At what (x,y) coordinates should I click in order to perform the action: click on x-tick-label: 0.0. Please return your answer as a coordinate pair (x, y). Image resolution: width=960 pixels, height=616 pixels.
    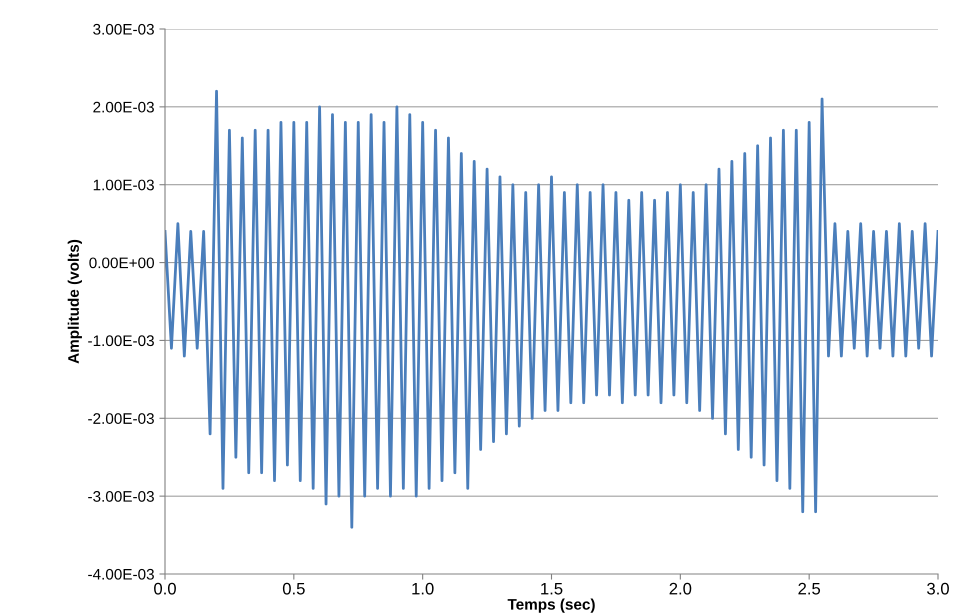
    Looking at the image, I should click on (165, 588).